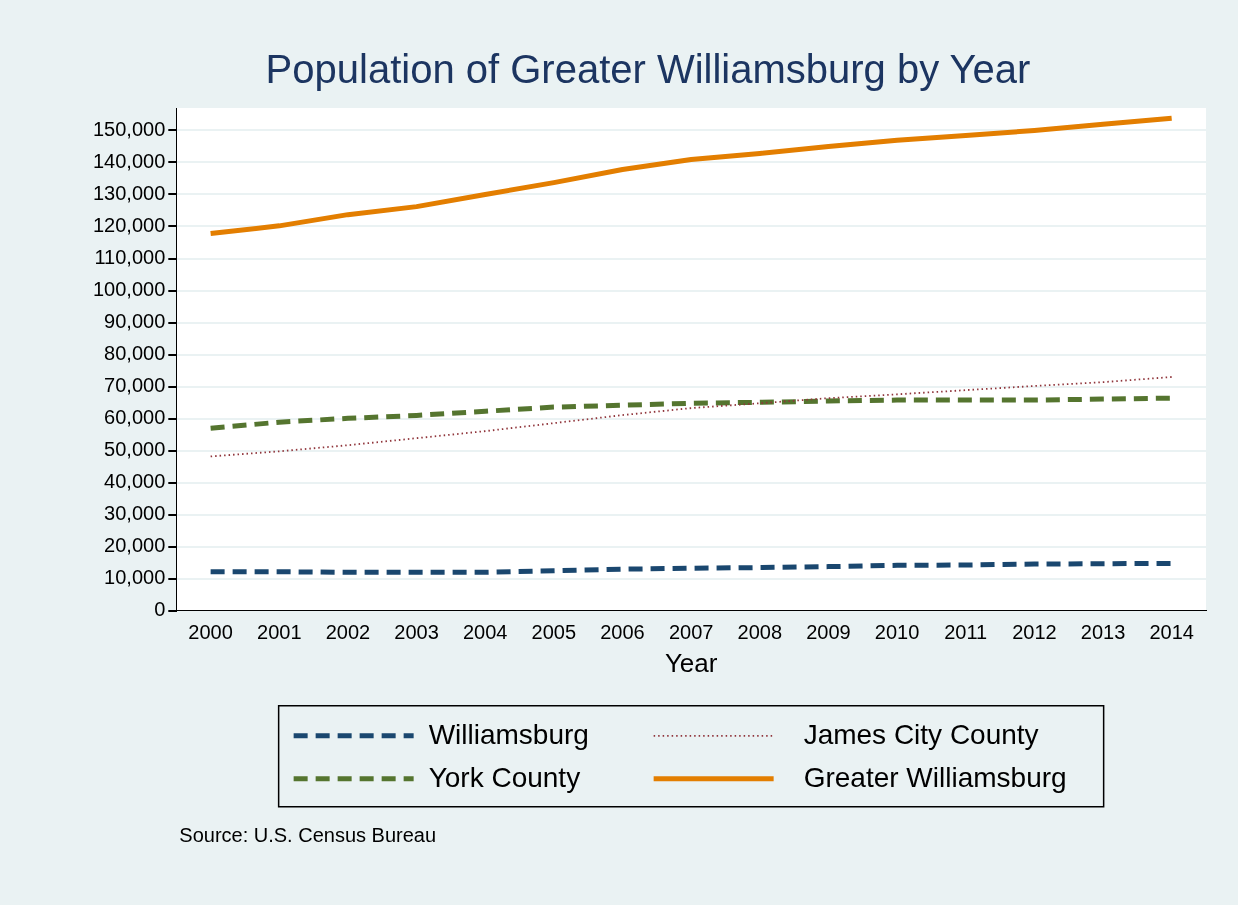 The height and width of the screenshot is (905, 1238). What do you see at coordinates (135, 417) in the screenshot?
I see `y-tick-label: 60,000` at bounding box center [135, 417].